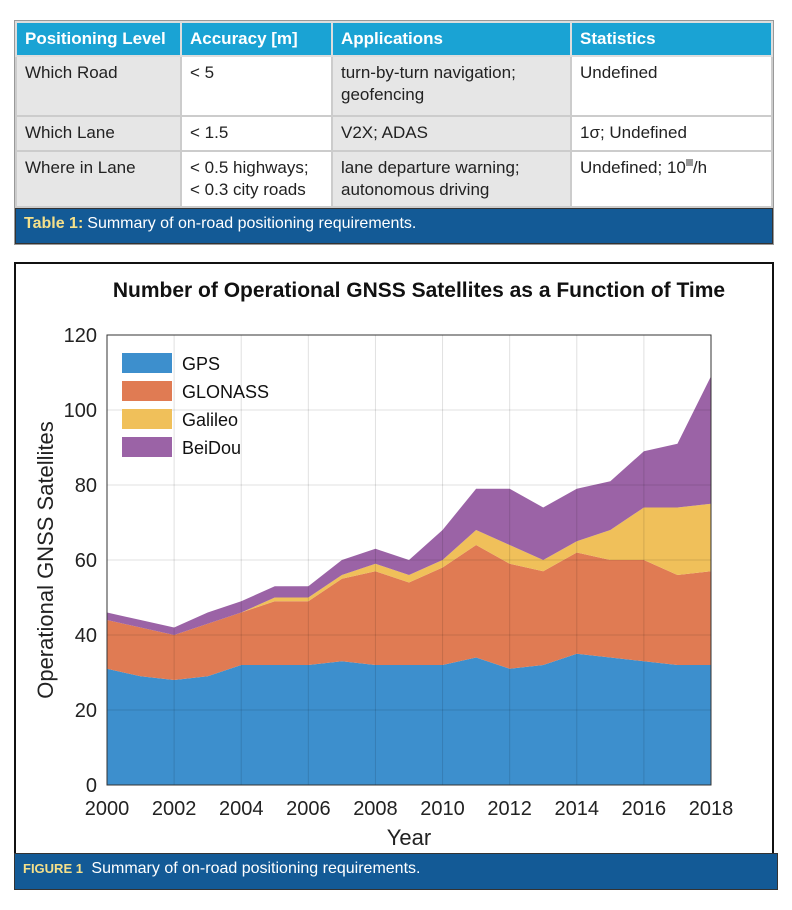 The width and height of the screenshot is (792, 910). What do you see at coordinates (671, 179) in the screenshot?
I see `cell-statistics: Undefined; 10/h` at bounding box center [671, 179].